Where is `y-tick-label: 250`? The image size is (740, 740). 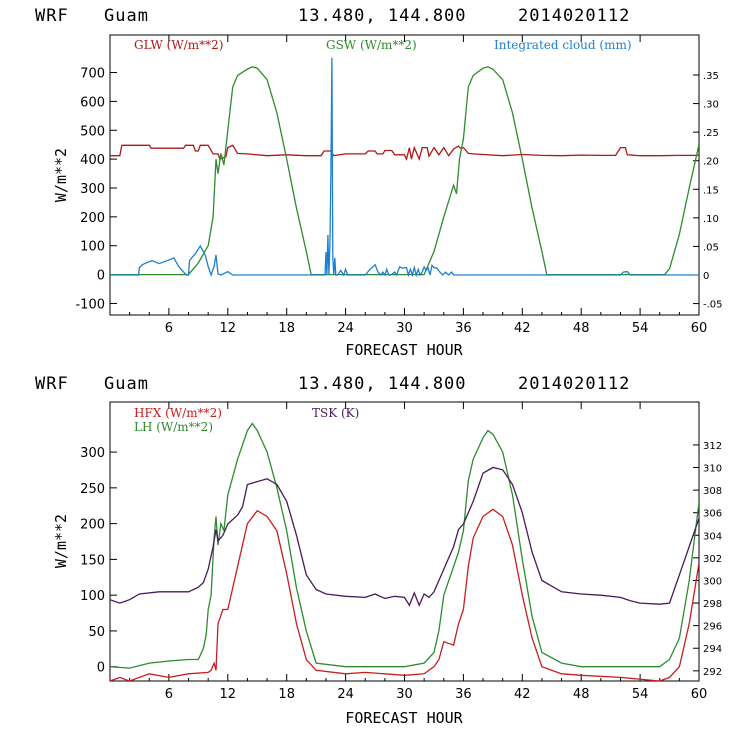 y-tick-label: 250 is located at coordinates (92, 489).